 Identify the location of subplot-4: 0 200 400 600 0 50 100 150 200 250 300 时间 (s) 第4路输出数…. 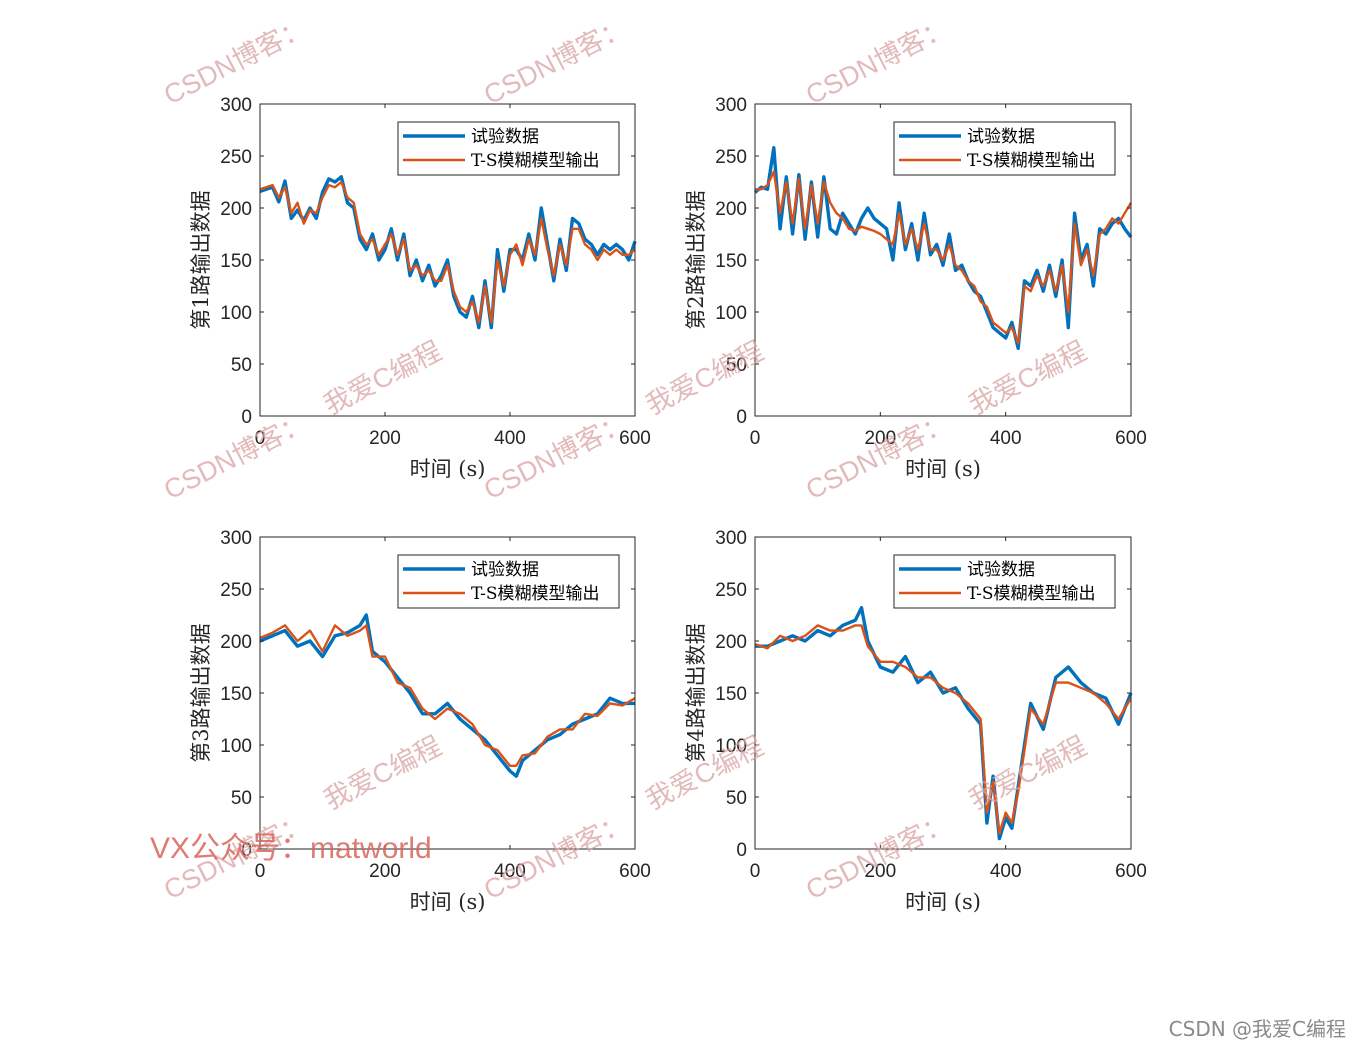
(915, 721).